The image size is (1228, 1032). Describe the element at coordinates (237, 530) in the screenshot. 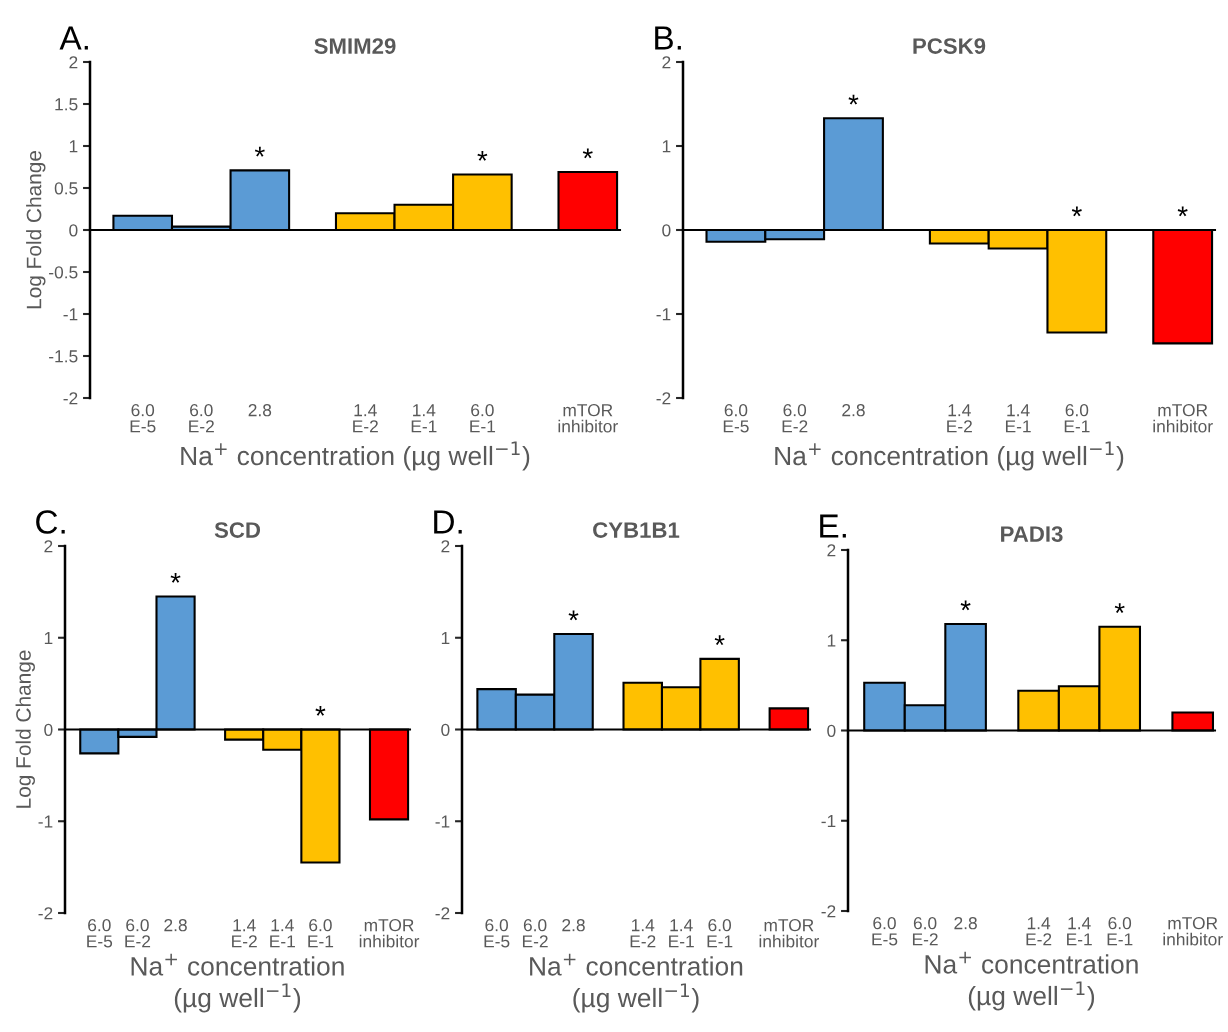

I see `chart-title: SCD` at that location.